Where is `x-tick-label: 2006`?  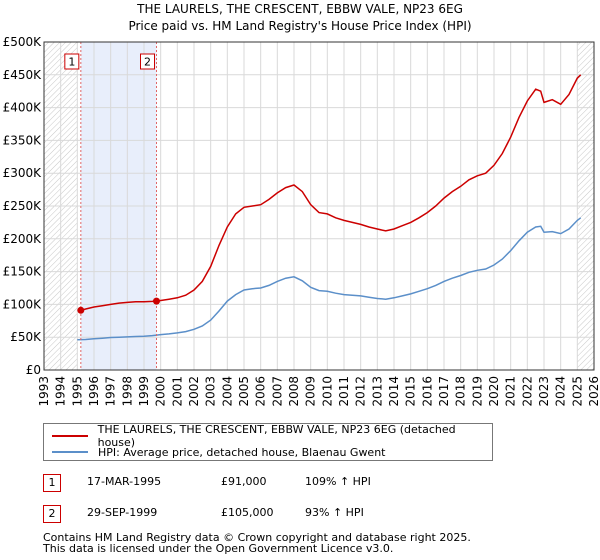
x-tick-label: 2006 is located at coordinates (261, 391).